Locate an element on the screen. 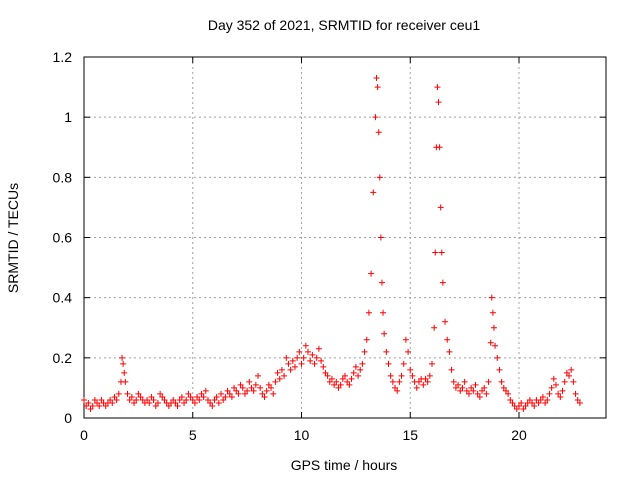 The width and height of the screenshot is (640, 480). y-tick-label: 0 is located at coordinates (68, 418).